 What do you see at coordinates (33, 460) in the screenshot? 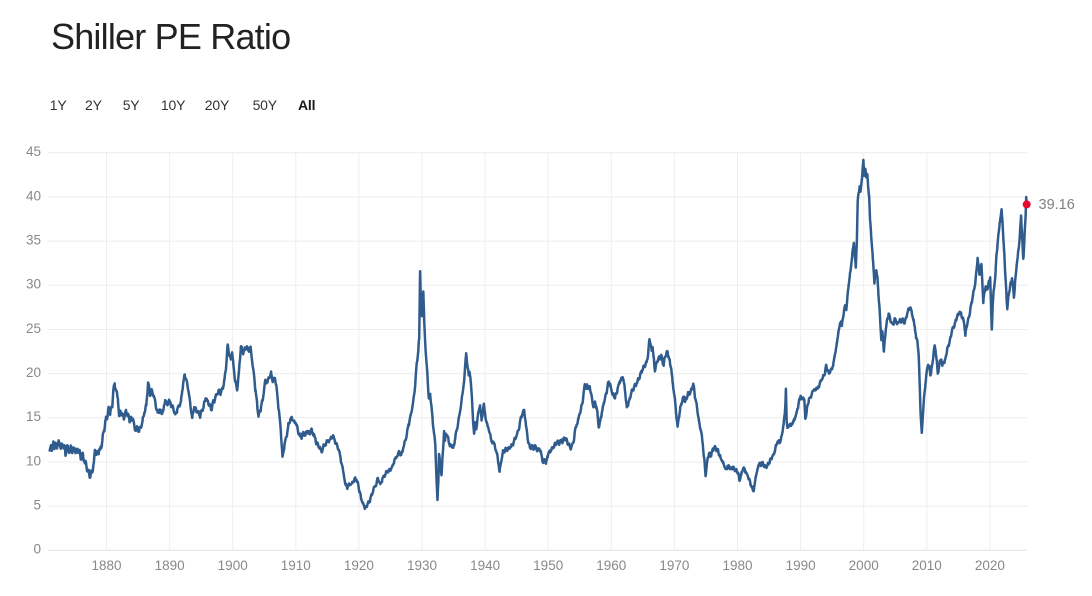
I see `svg-text: 10` at bounding box center [33, 460].